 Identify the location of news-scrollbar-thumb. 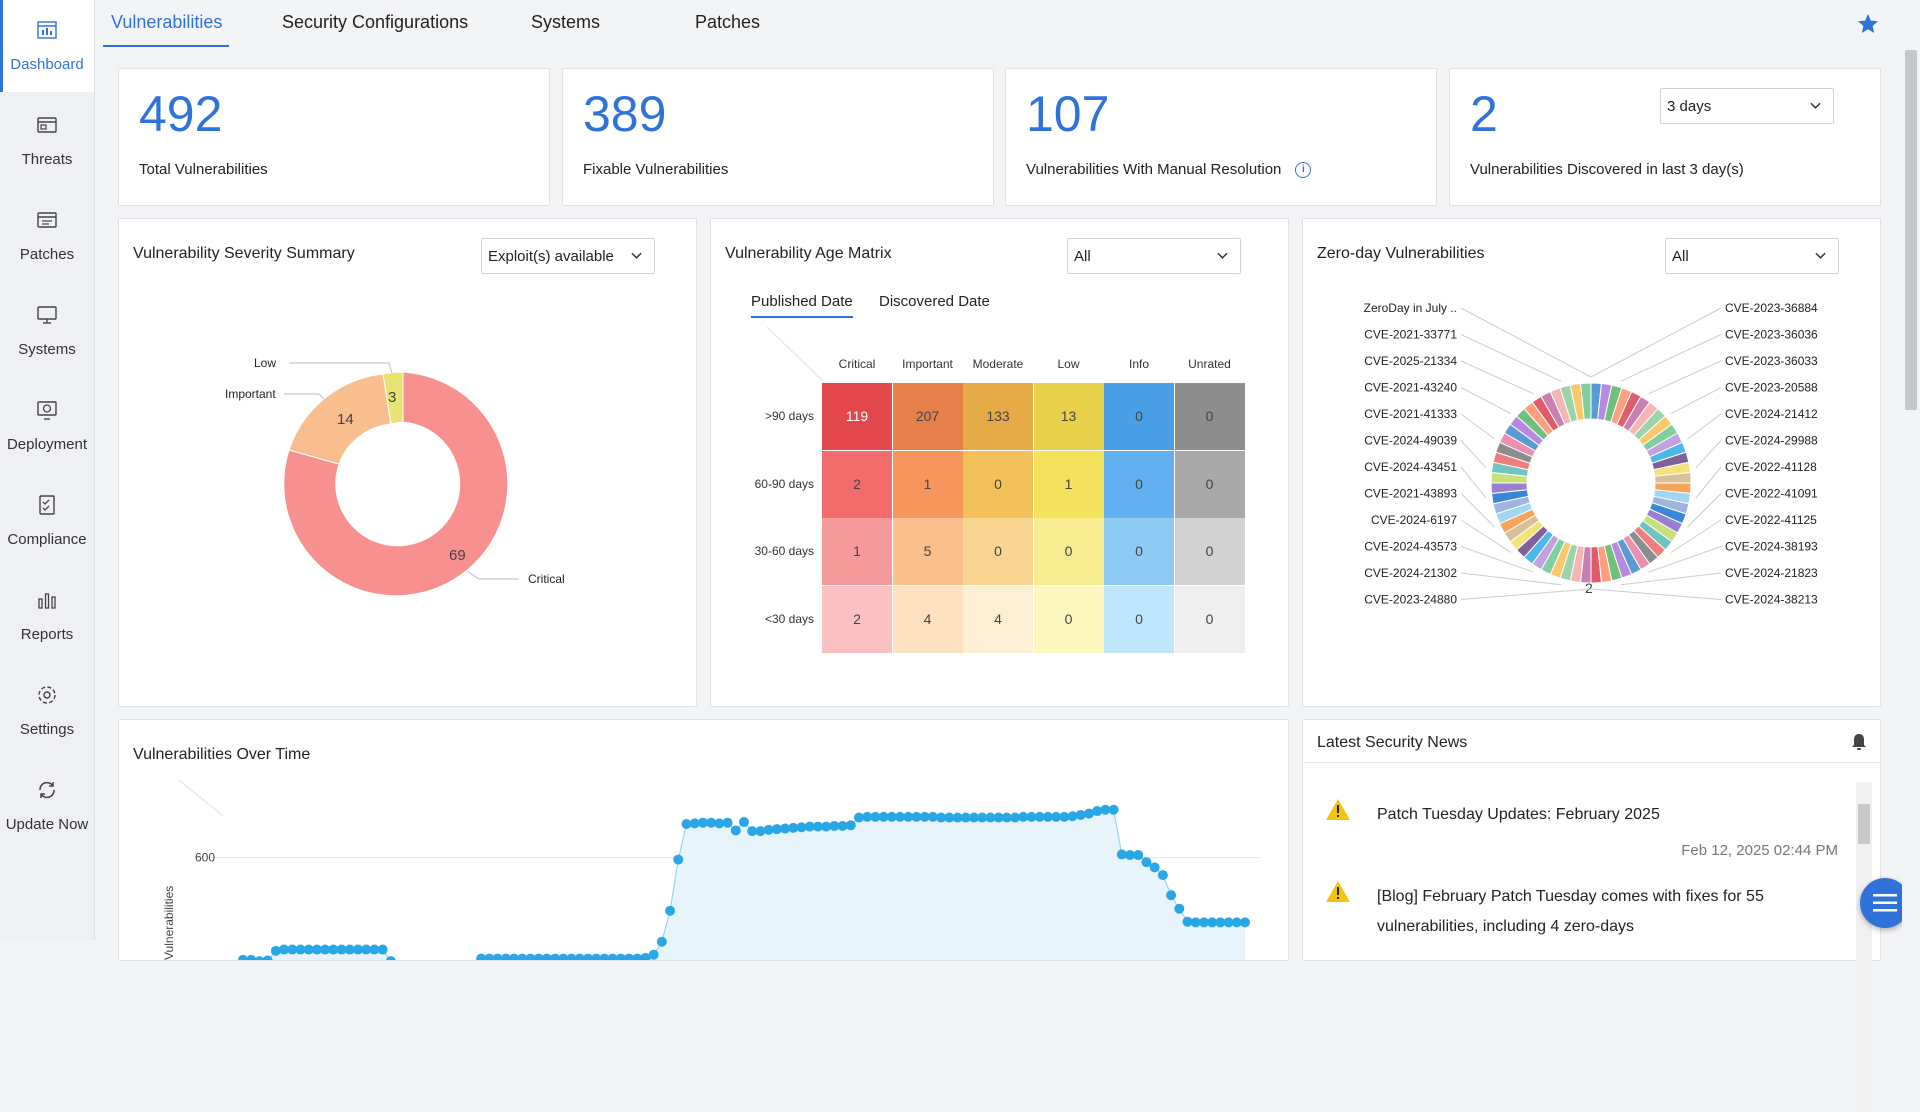
(1864, 824).